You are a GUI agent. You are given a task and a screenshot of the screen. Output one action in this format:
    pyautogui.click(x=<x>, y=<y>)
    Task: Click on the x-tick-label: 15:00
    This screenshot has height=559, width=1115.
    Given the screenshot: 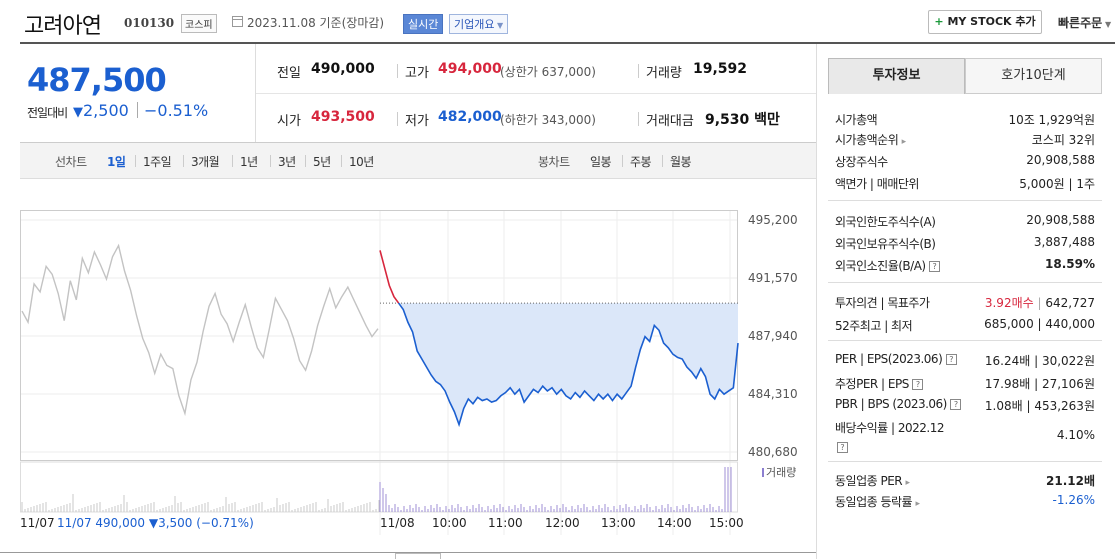 What is the action you would take?
    pyautogui.click(x=726, y=523)
    